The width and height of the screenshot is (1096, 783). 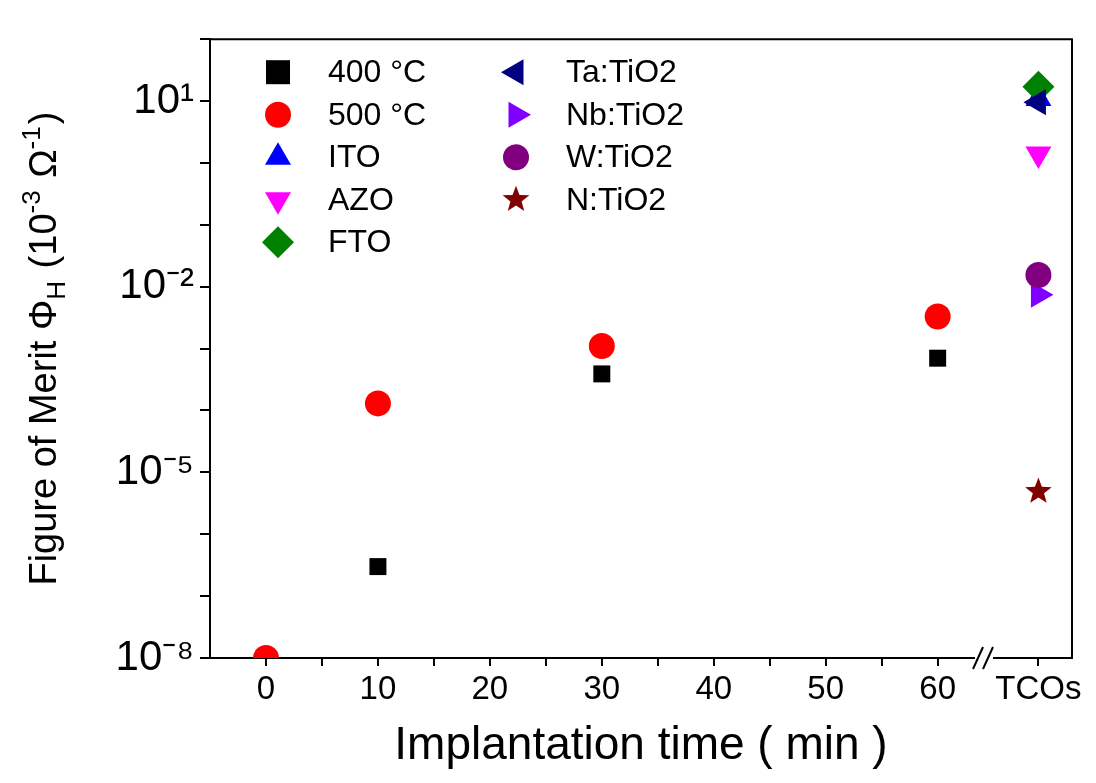 What do you see at coordinates (616, 198) in the screenshot?
I see `legend-label: N:TiO2` at bounding box center [616, 198].